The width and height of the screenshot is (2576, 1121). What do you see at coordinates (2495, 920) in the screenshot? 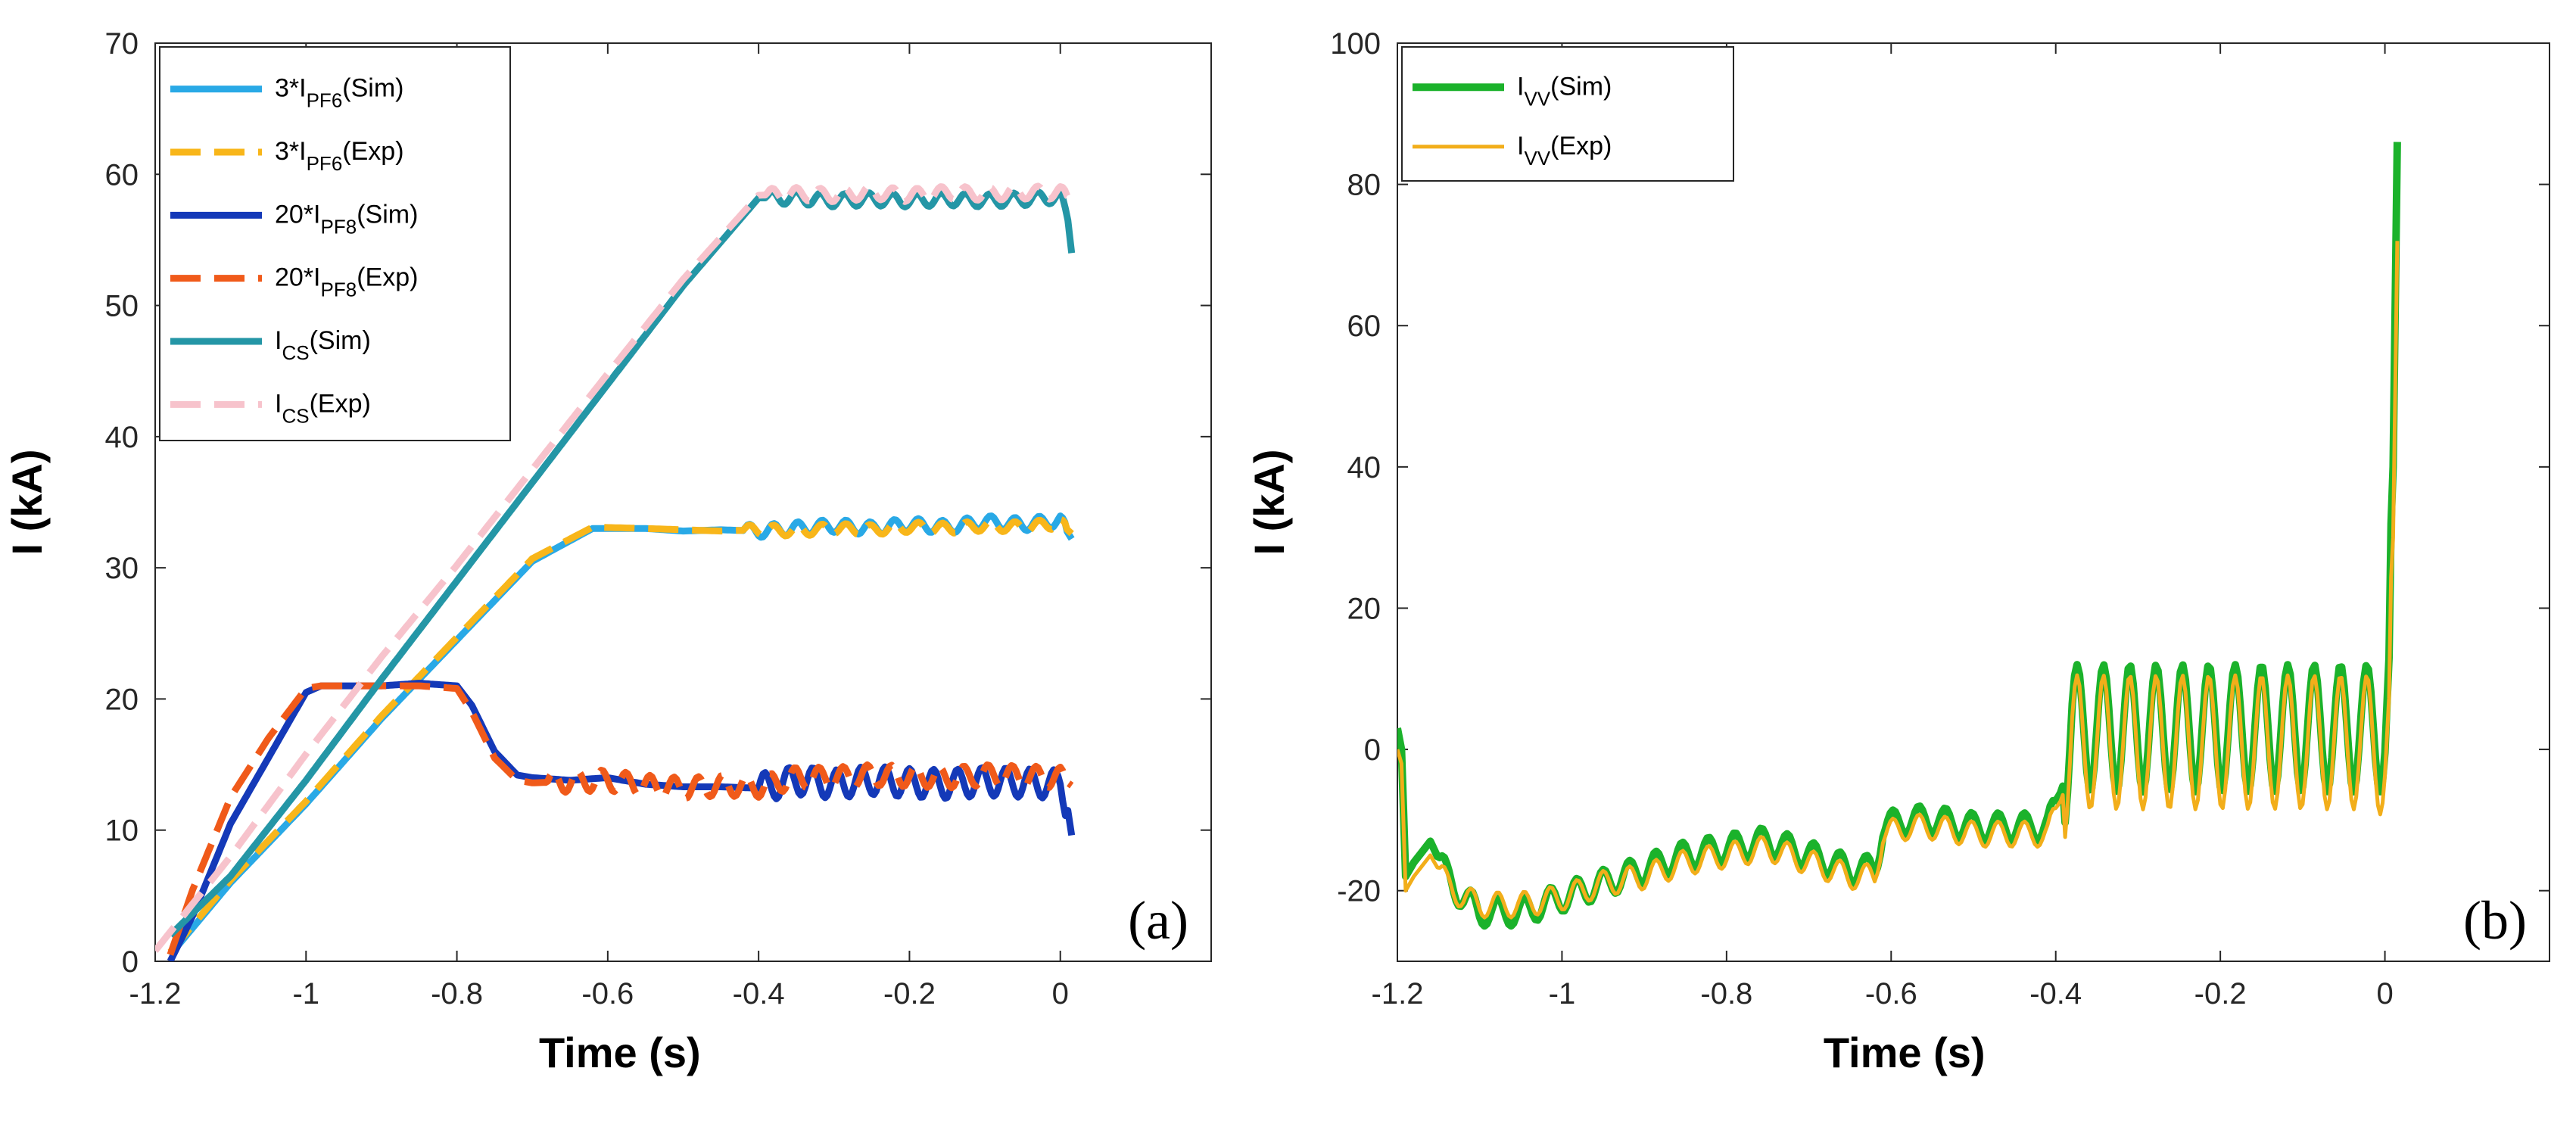
I see `panel-label: (b)` at bounding box center [2495, 920].